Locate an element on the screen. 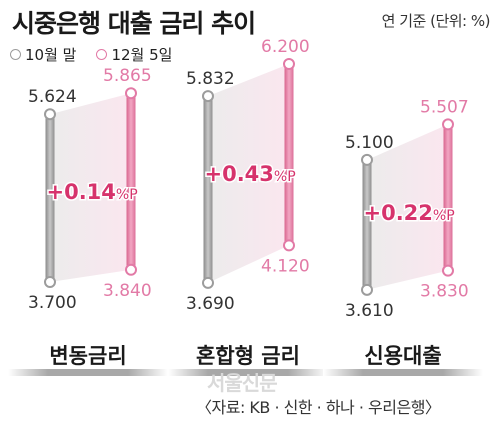  label-oct-max: 5.832 is located at coordinates (210, 79).